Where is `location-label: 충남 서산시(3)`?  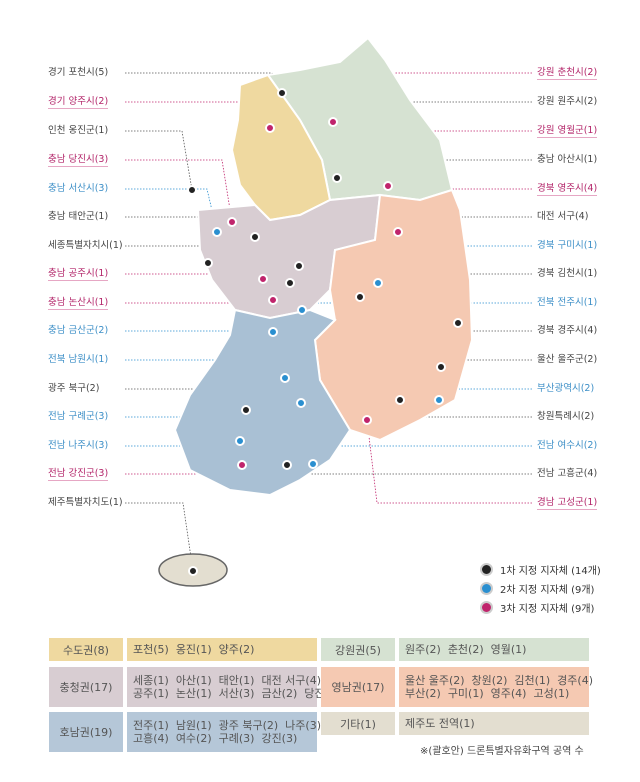
location-label: 충남 서산시(3) is located at coordinates (78, 188).